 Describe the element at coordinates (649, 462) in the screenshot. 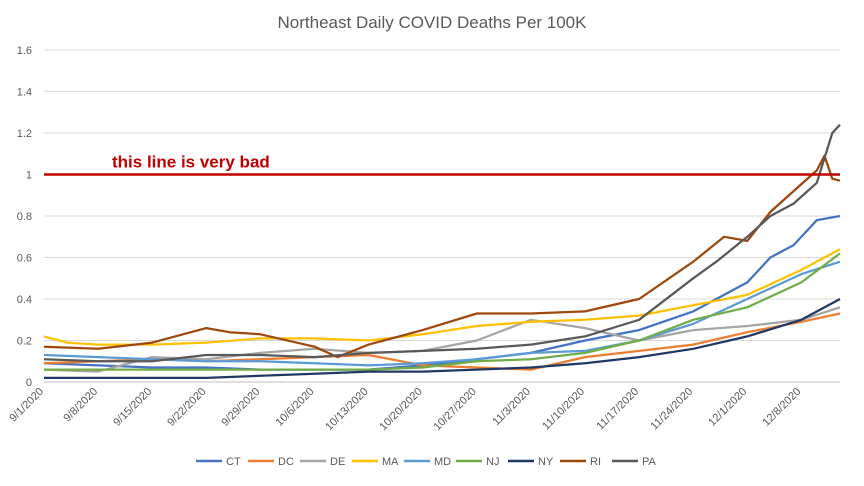

I see `legend-label-pa: PA` at that location.